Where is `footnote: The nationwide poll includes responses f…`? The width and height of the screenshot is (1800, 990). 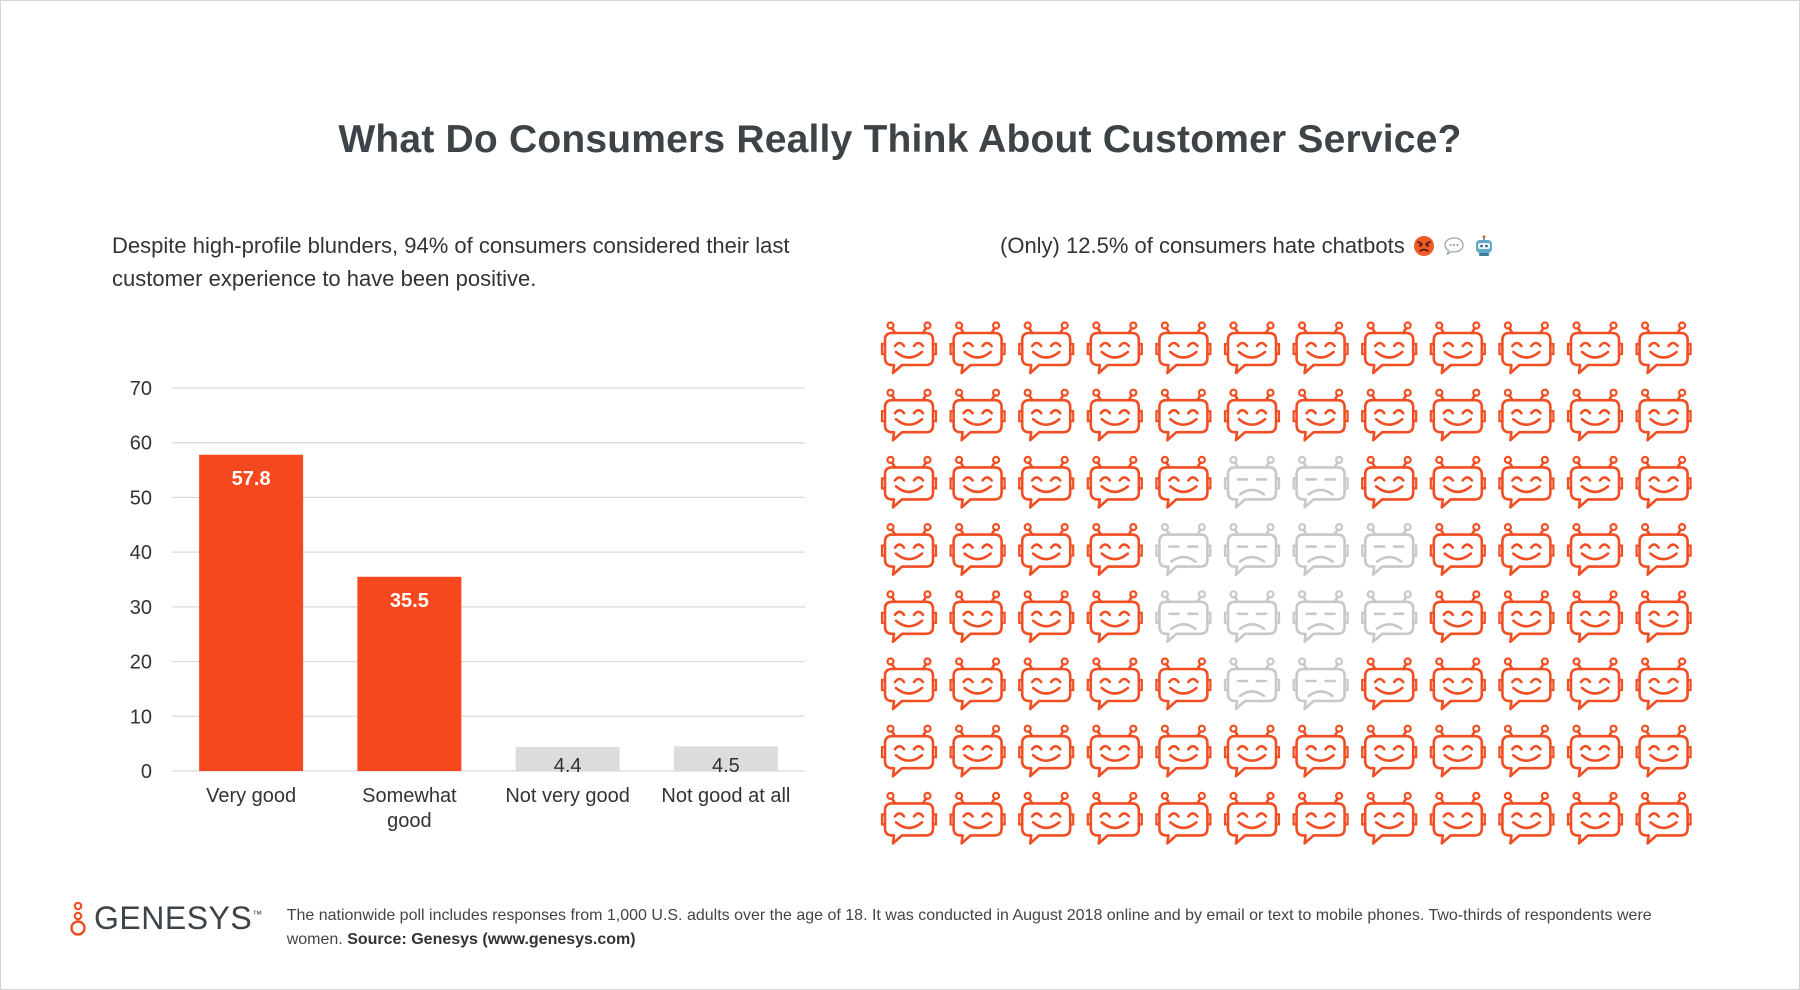 footnote: The nationwide poll includes responses f… is located at coordinates (977, 928).